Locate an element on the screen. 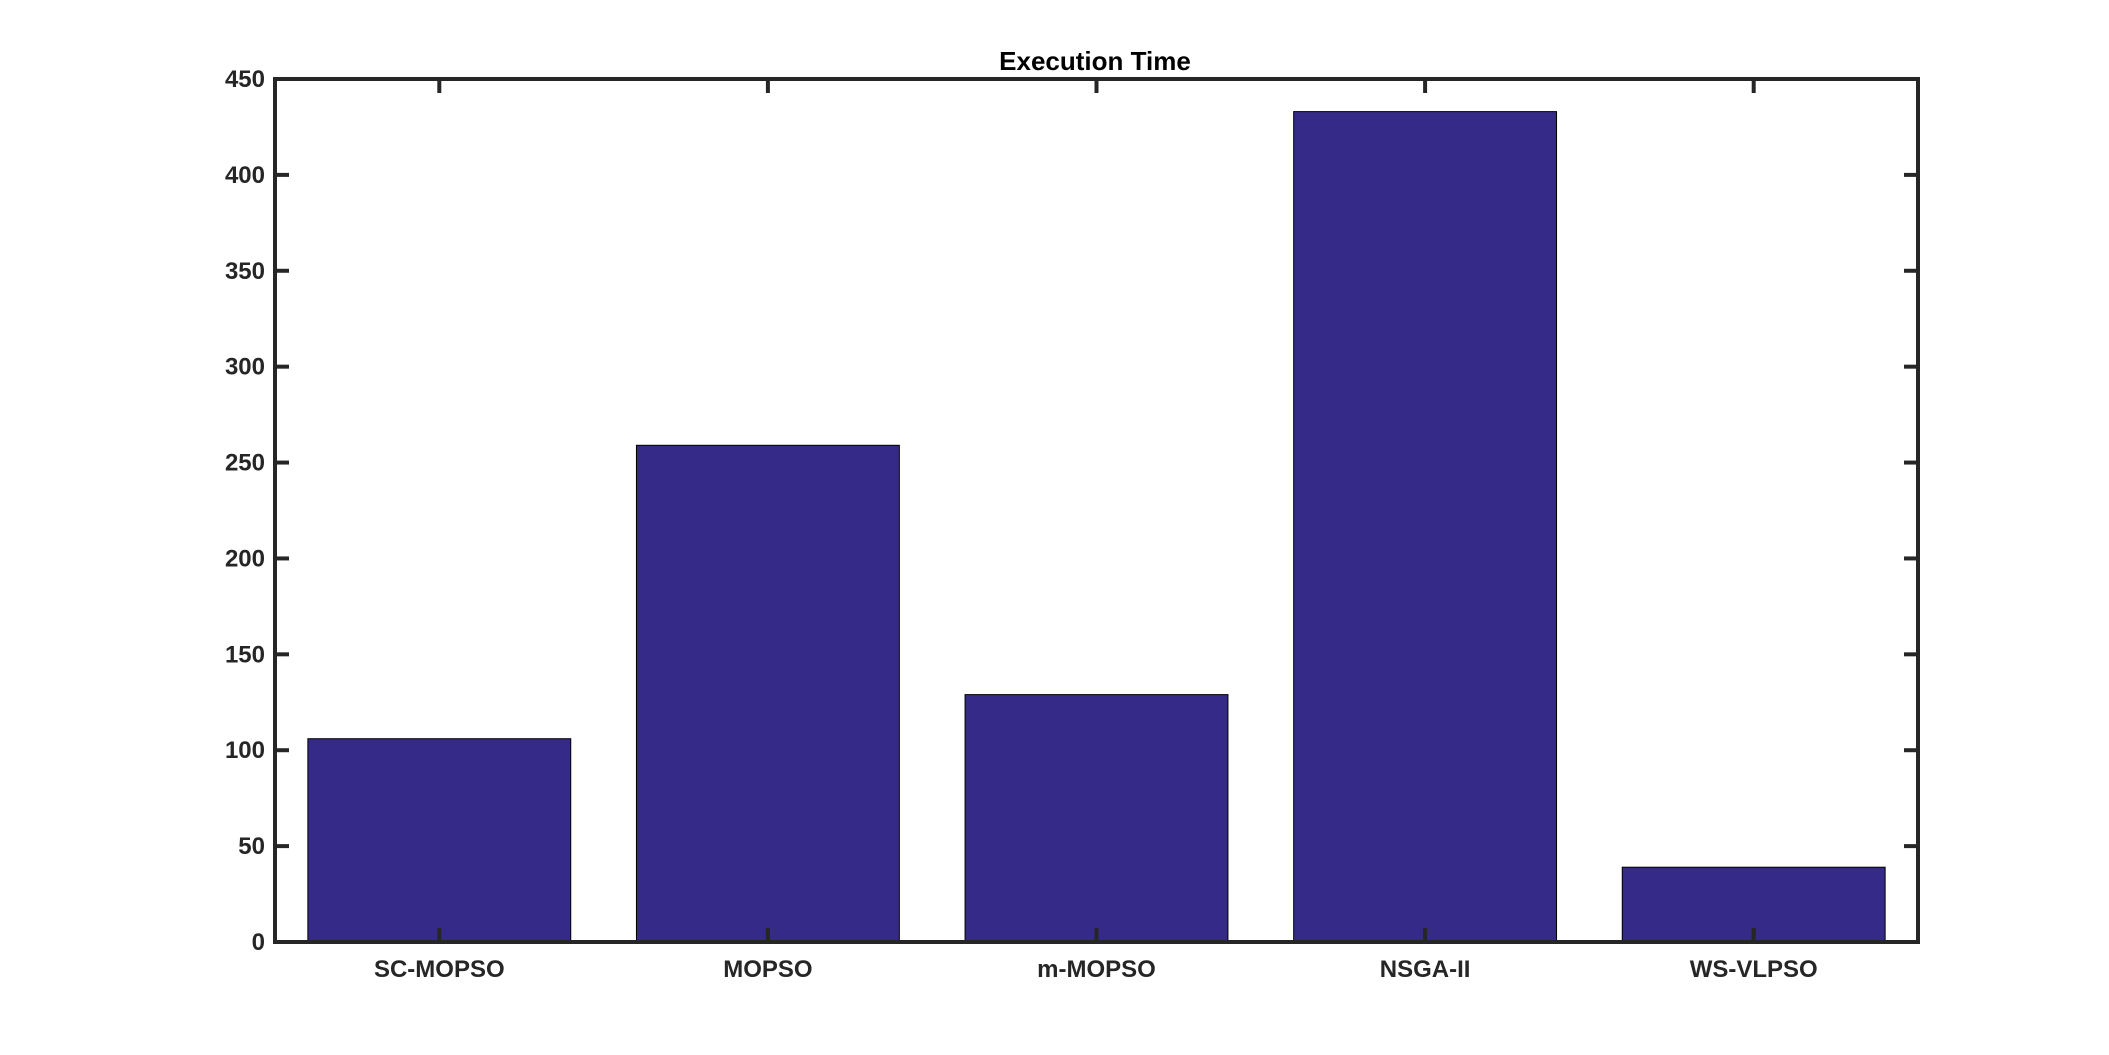 The width and height of the screenshot is (2109, 1055). y-tick-label: 300 is located at coordinates (245, 367).